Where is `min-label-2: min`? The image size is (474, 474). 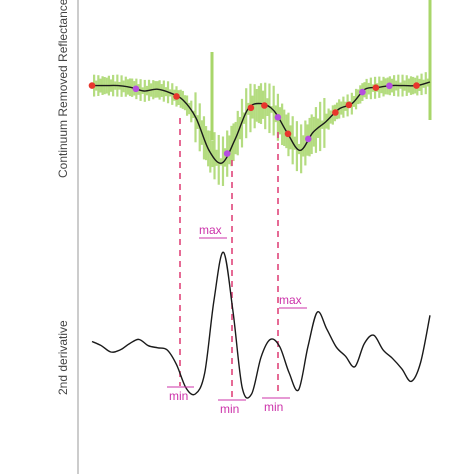
min-label-2: min is located at coordinates (229, 409).